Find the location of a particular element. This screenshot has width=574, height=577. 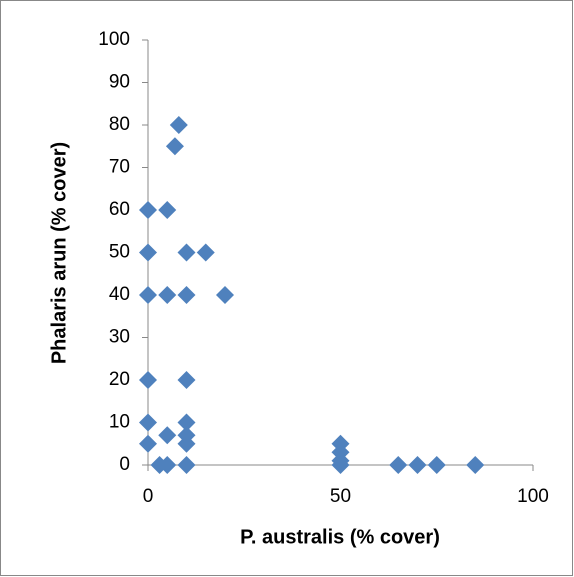

y-tick-label: 70 is located at coordinates (119, 167).